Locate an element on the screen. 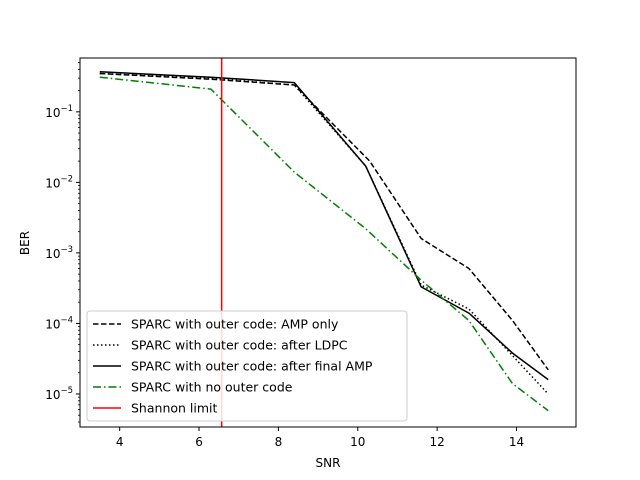 Image resolution: width=640 pixels, height=480 pixels. y-axis-label: BER is located at coordinates (25, 243).